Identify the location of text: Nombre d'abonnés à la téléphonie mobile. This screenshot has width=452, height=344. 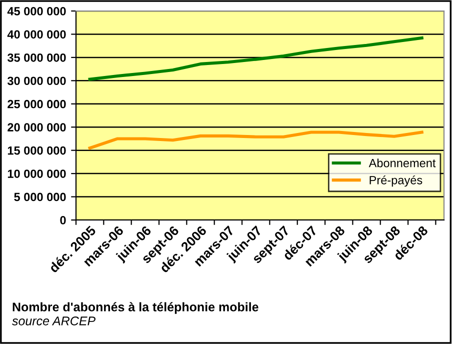
(135, 308).